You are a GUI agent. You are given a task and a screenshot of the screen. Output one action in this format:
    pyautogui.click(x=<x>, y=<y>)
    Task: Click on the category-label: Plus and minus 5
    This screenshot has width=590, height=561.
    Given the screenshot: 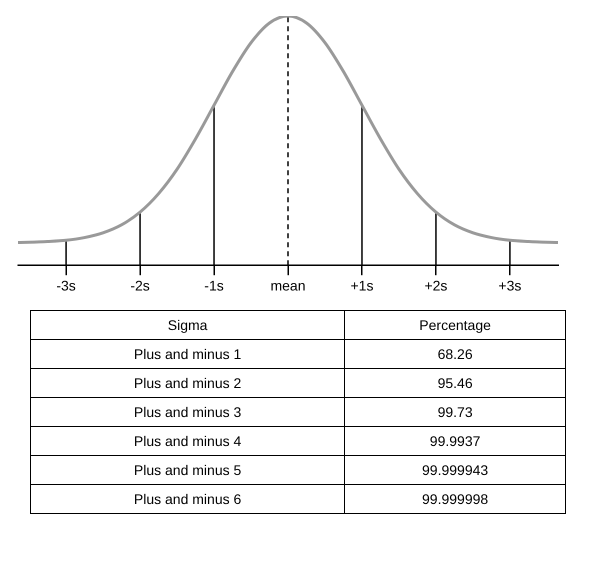 What is the action you would take?
    pyautogui.click(x=187, y=470)
    